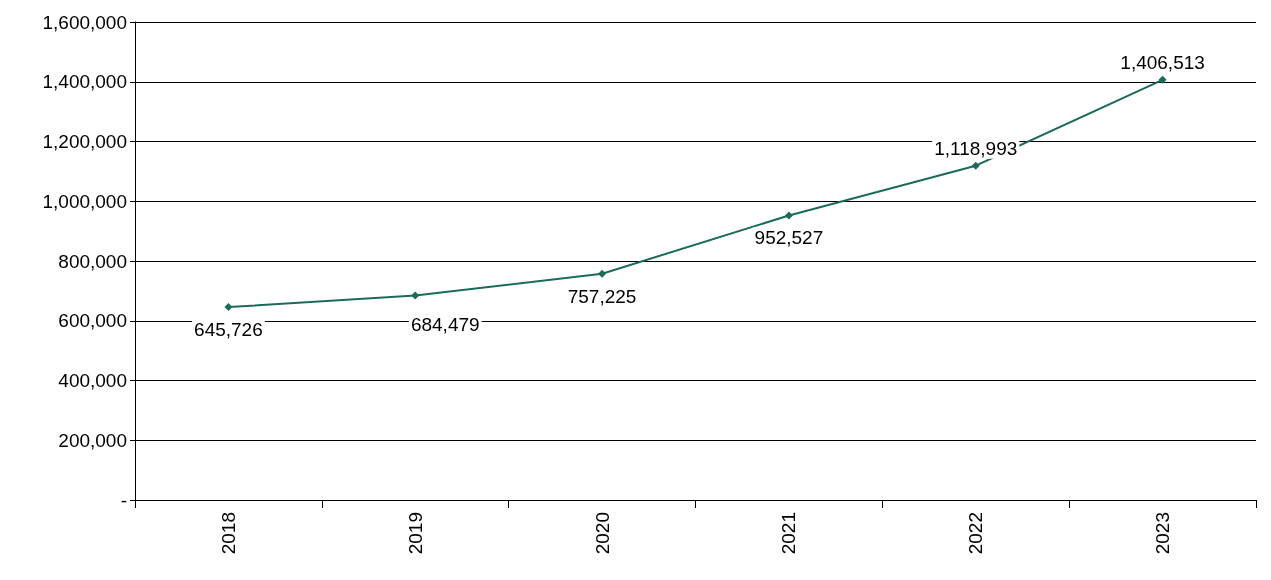 This screenshot has height=580, width=1271. I want to click on y-tick-label: 1,000,000, so click(84, 201).